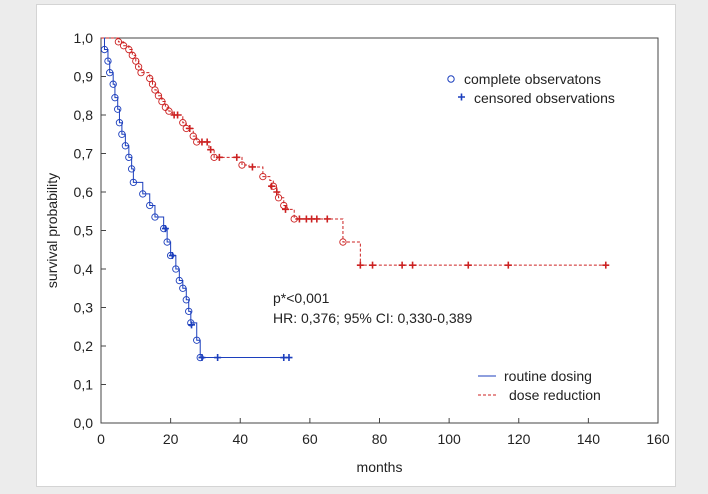 The image size is (708, 494). I want to click on x-tick-label: 80, so click(380, 439).